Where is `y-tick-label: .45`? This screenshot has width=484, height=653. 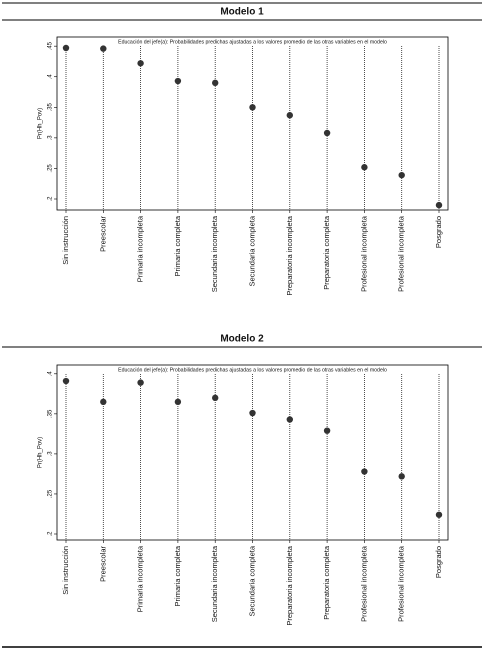 y-tick-label: .45 is located at coordinates (51, 45).